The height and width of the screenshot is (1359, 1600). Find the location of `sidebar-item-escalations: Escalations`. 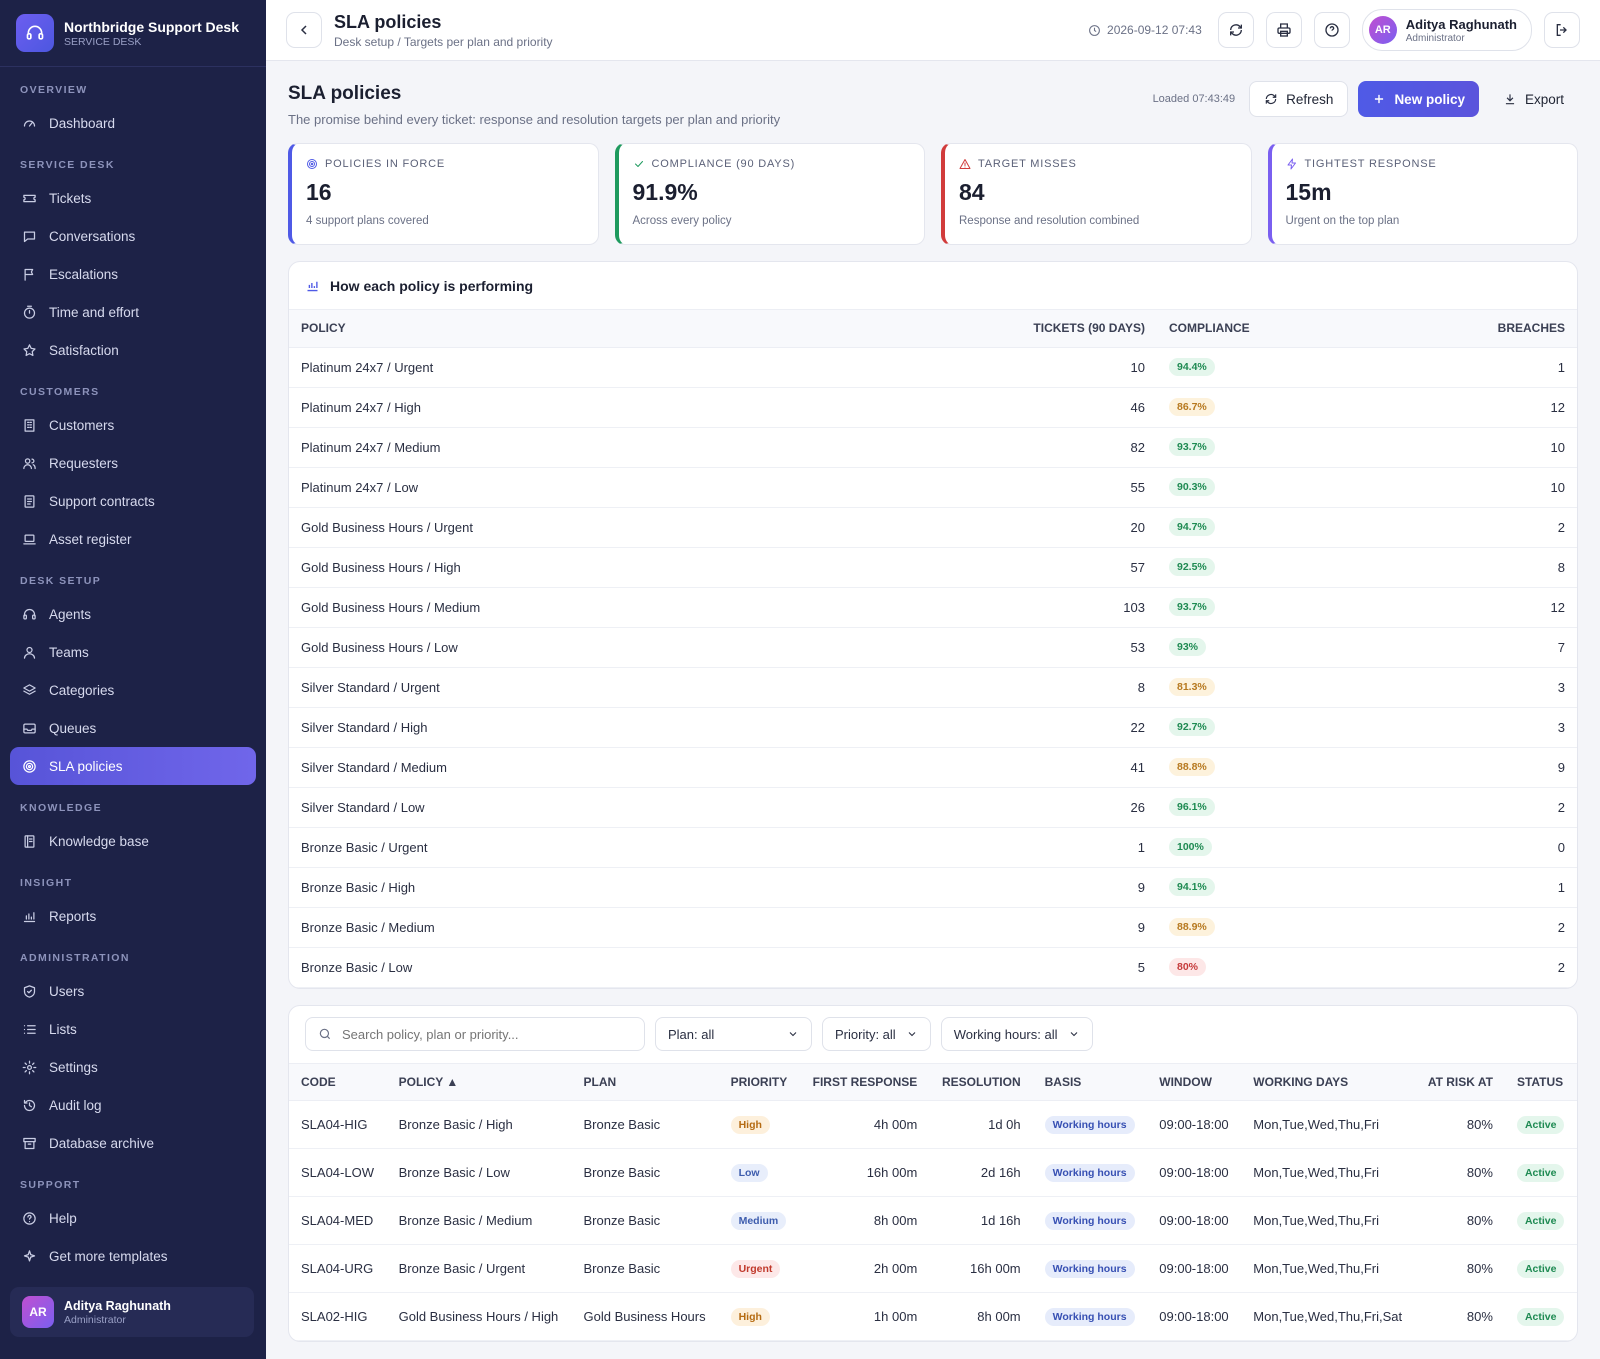

sidebar-item-escalations: Escalations is located at coordinates (133, 274).